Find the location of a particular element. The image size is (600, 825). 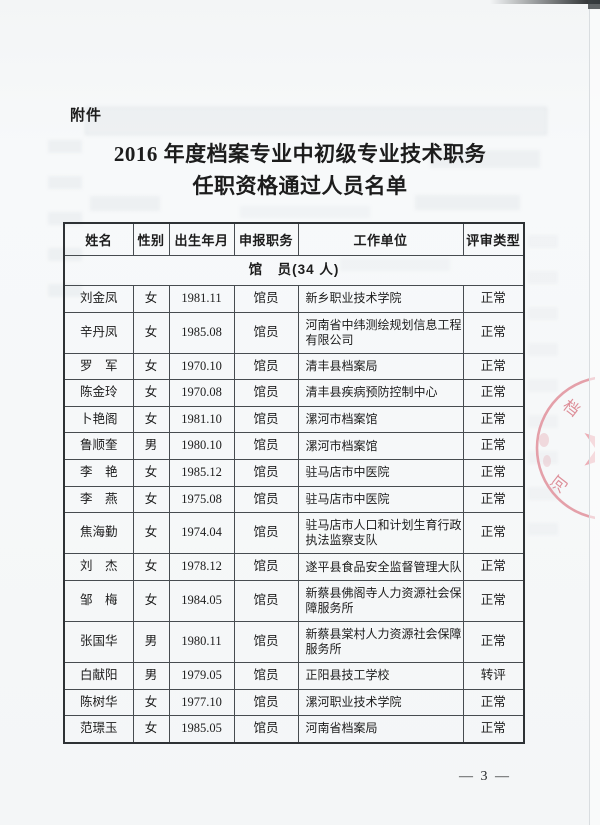

scan-corner-mark is located at coordinates (594, 4).